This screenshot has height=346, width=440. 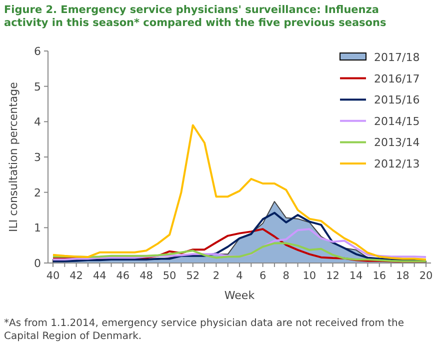 I want to click on y-axis-title: ILI consultation percentage, so click(x=13, y=157).